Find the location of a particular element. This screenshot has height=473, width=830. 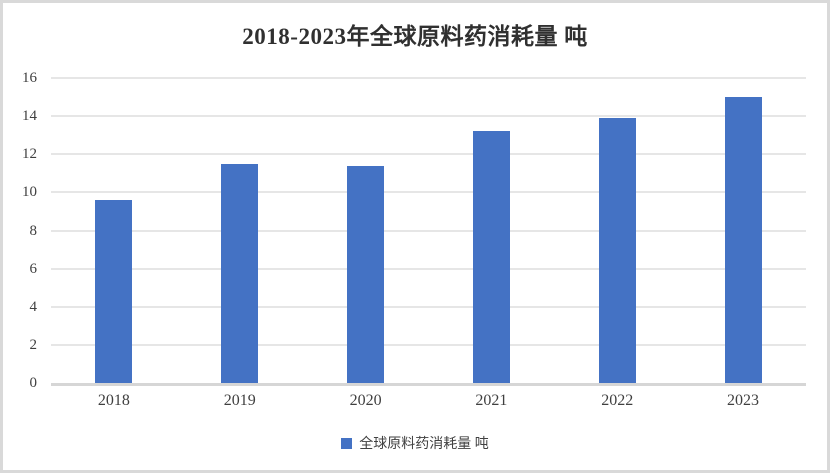

y-axis-tick-label: 8 is located at coordinates (33, 230).